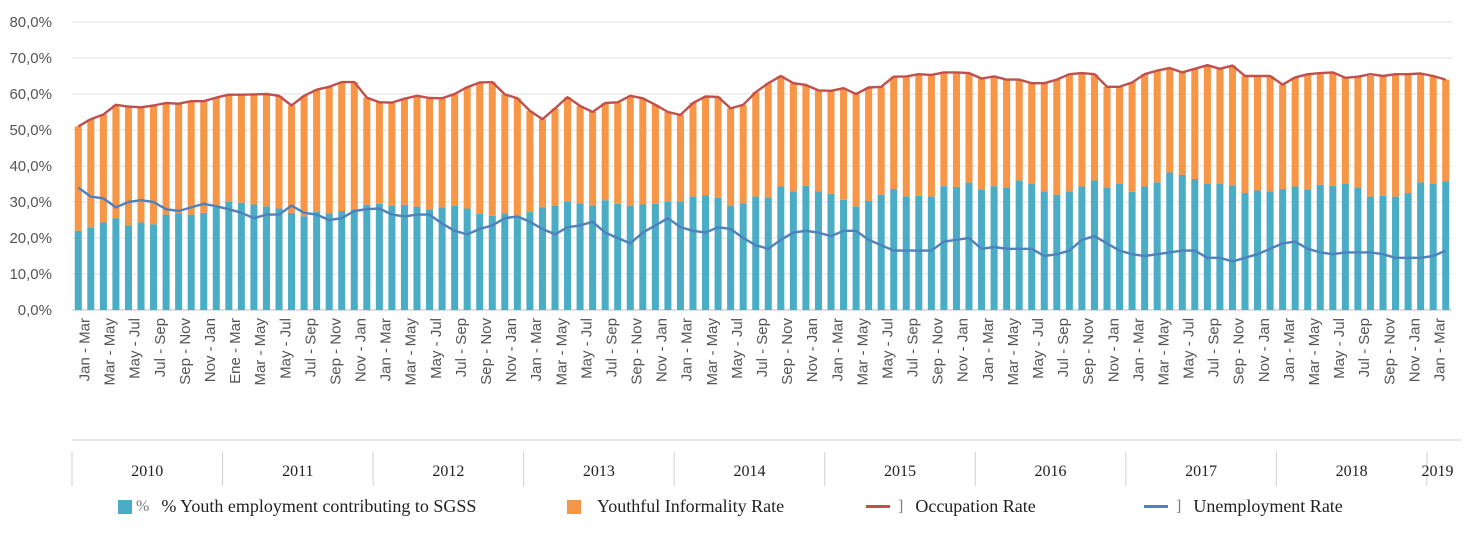  What do you see at coordinates (1437, 471) in the screenshot?
I see `year-label: 2019` at bounding box center [1437, 471].